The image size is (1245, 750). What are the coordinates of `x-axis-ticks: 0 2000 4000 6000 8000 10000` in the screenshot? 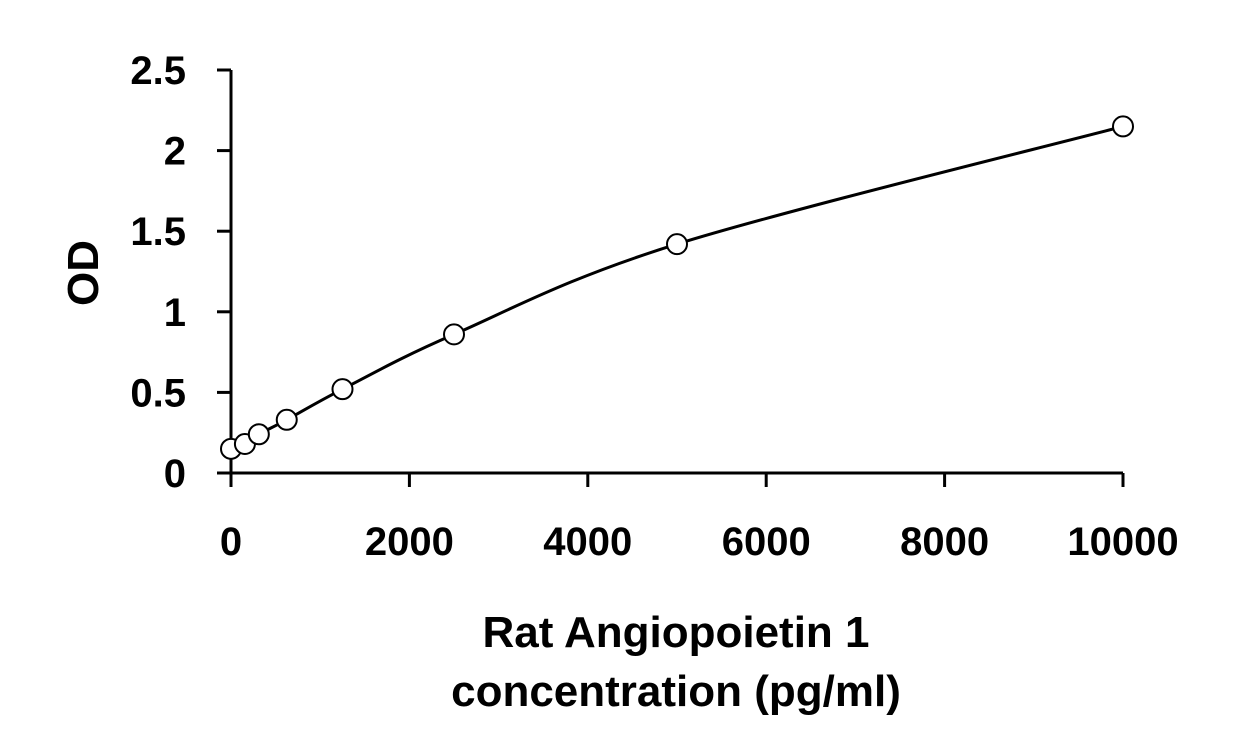 It's located at (699, 518).